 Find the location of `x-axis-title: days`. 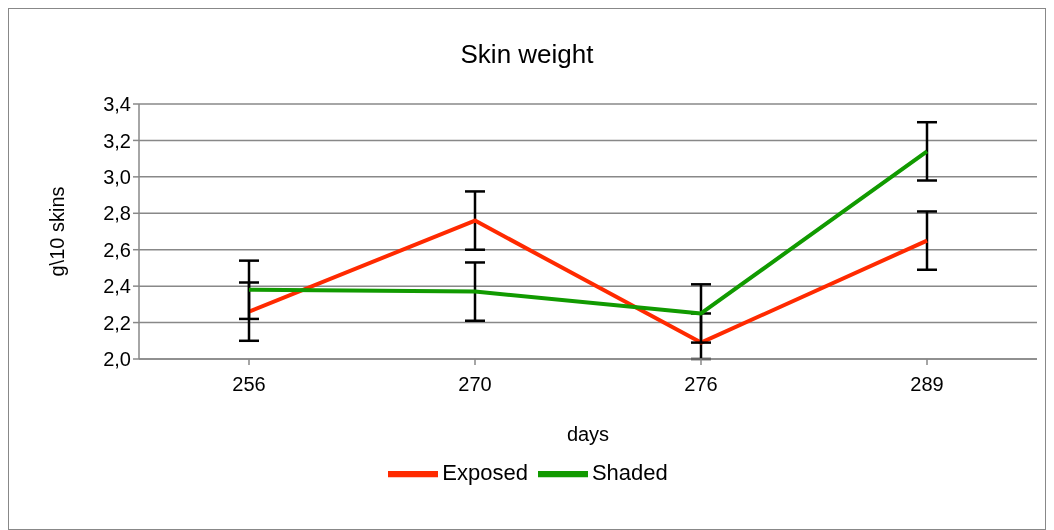

x-axis-title: days is located at coordinates (588, 434).